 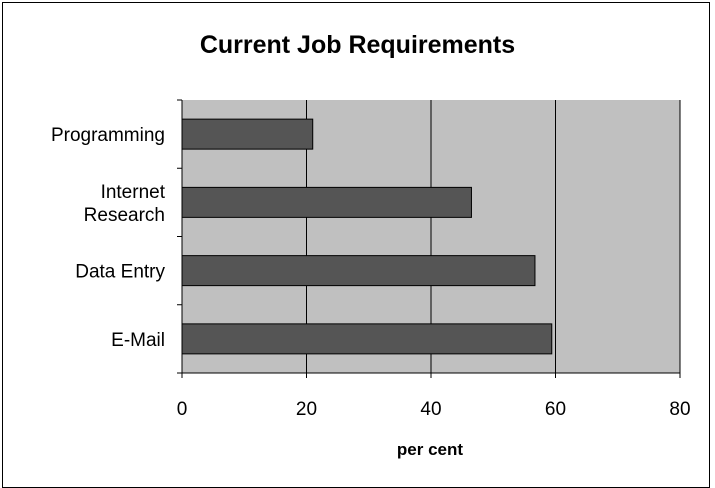 I want to click on x-tick-label: 40, so click(x=430, y=409).